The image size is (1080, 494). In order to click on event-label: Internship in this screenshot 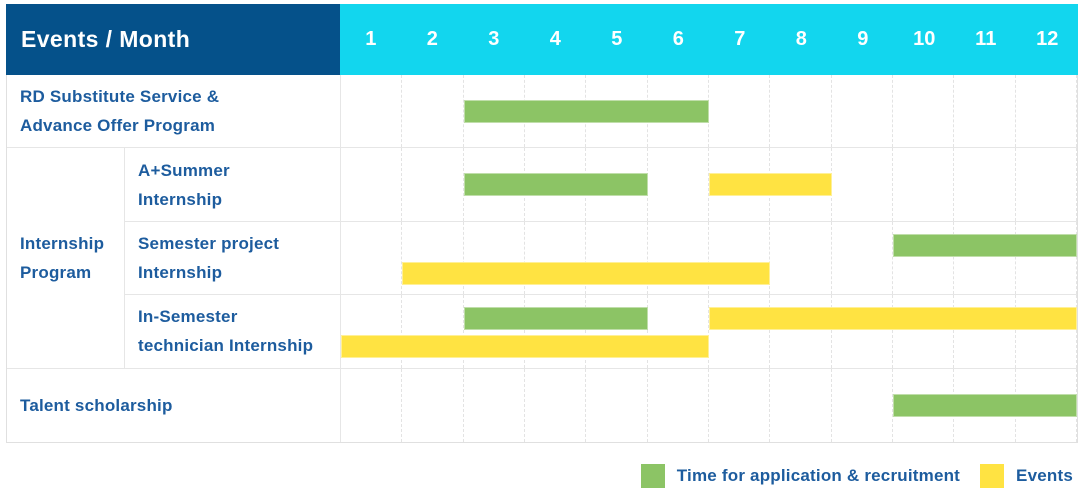, I will do `click(180, 199)`.